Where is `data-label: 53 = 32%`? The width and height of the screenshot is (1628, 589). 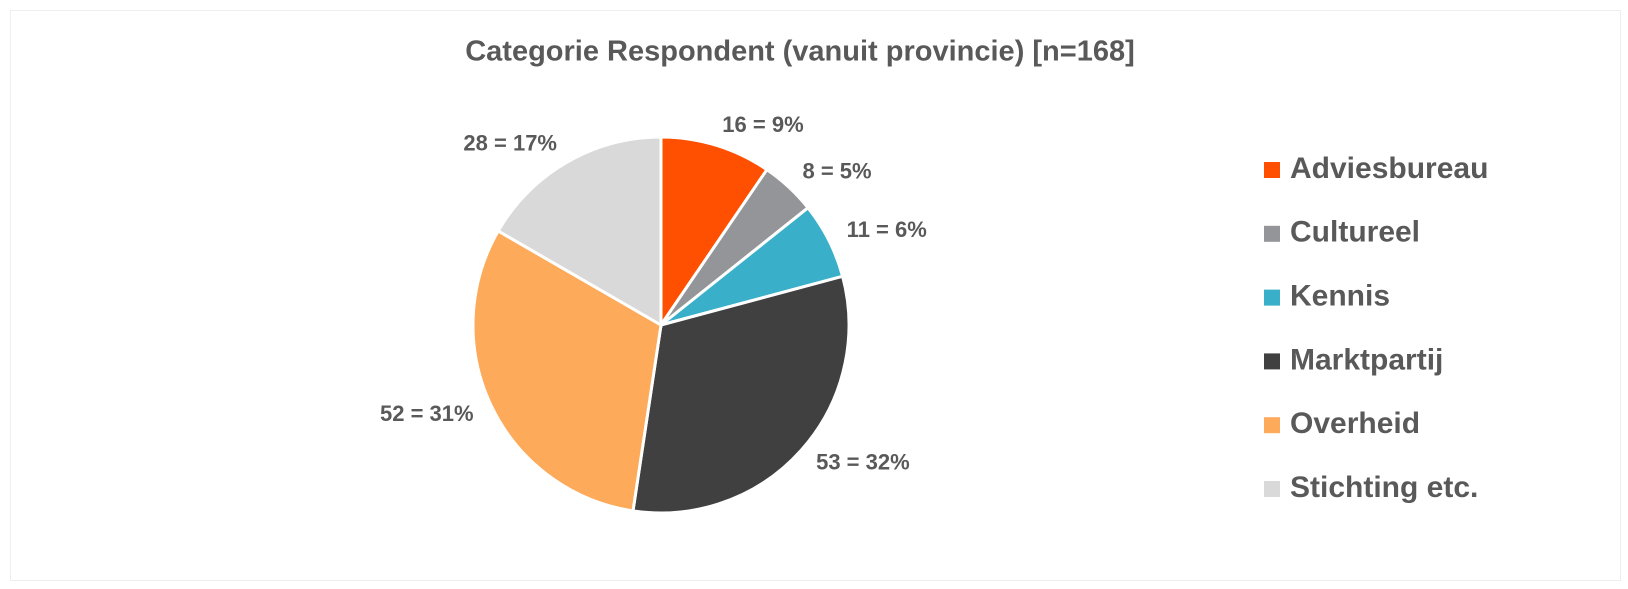 data-label: 53 = 32% is located at coordinates (863, 461).